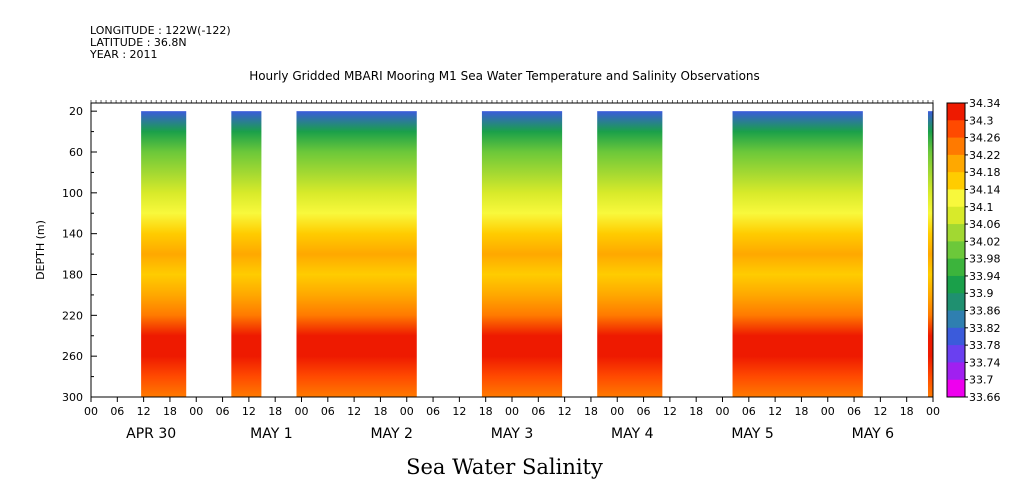 The width and height of the screenshot is (1009, 504). What do you see at coordinates (985, 328) in the screenshot?
I see `colorbar-label: 33.82` at bounding box center [985, 328].